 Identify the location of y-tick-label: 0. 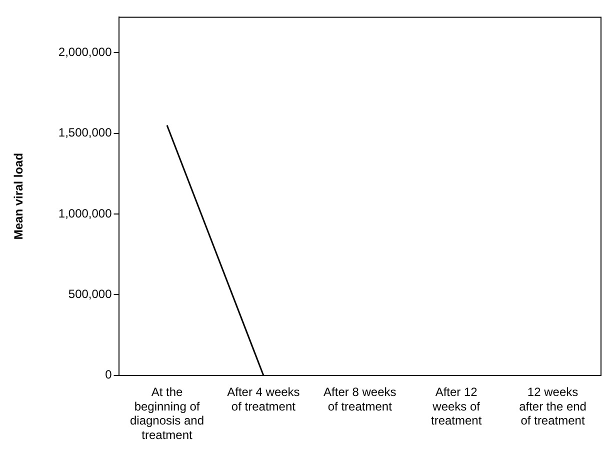
(108, 375).